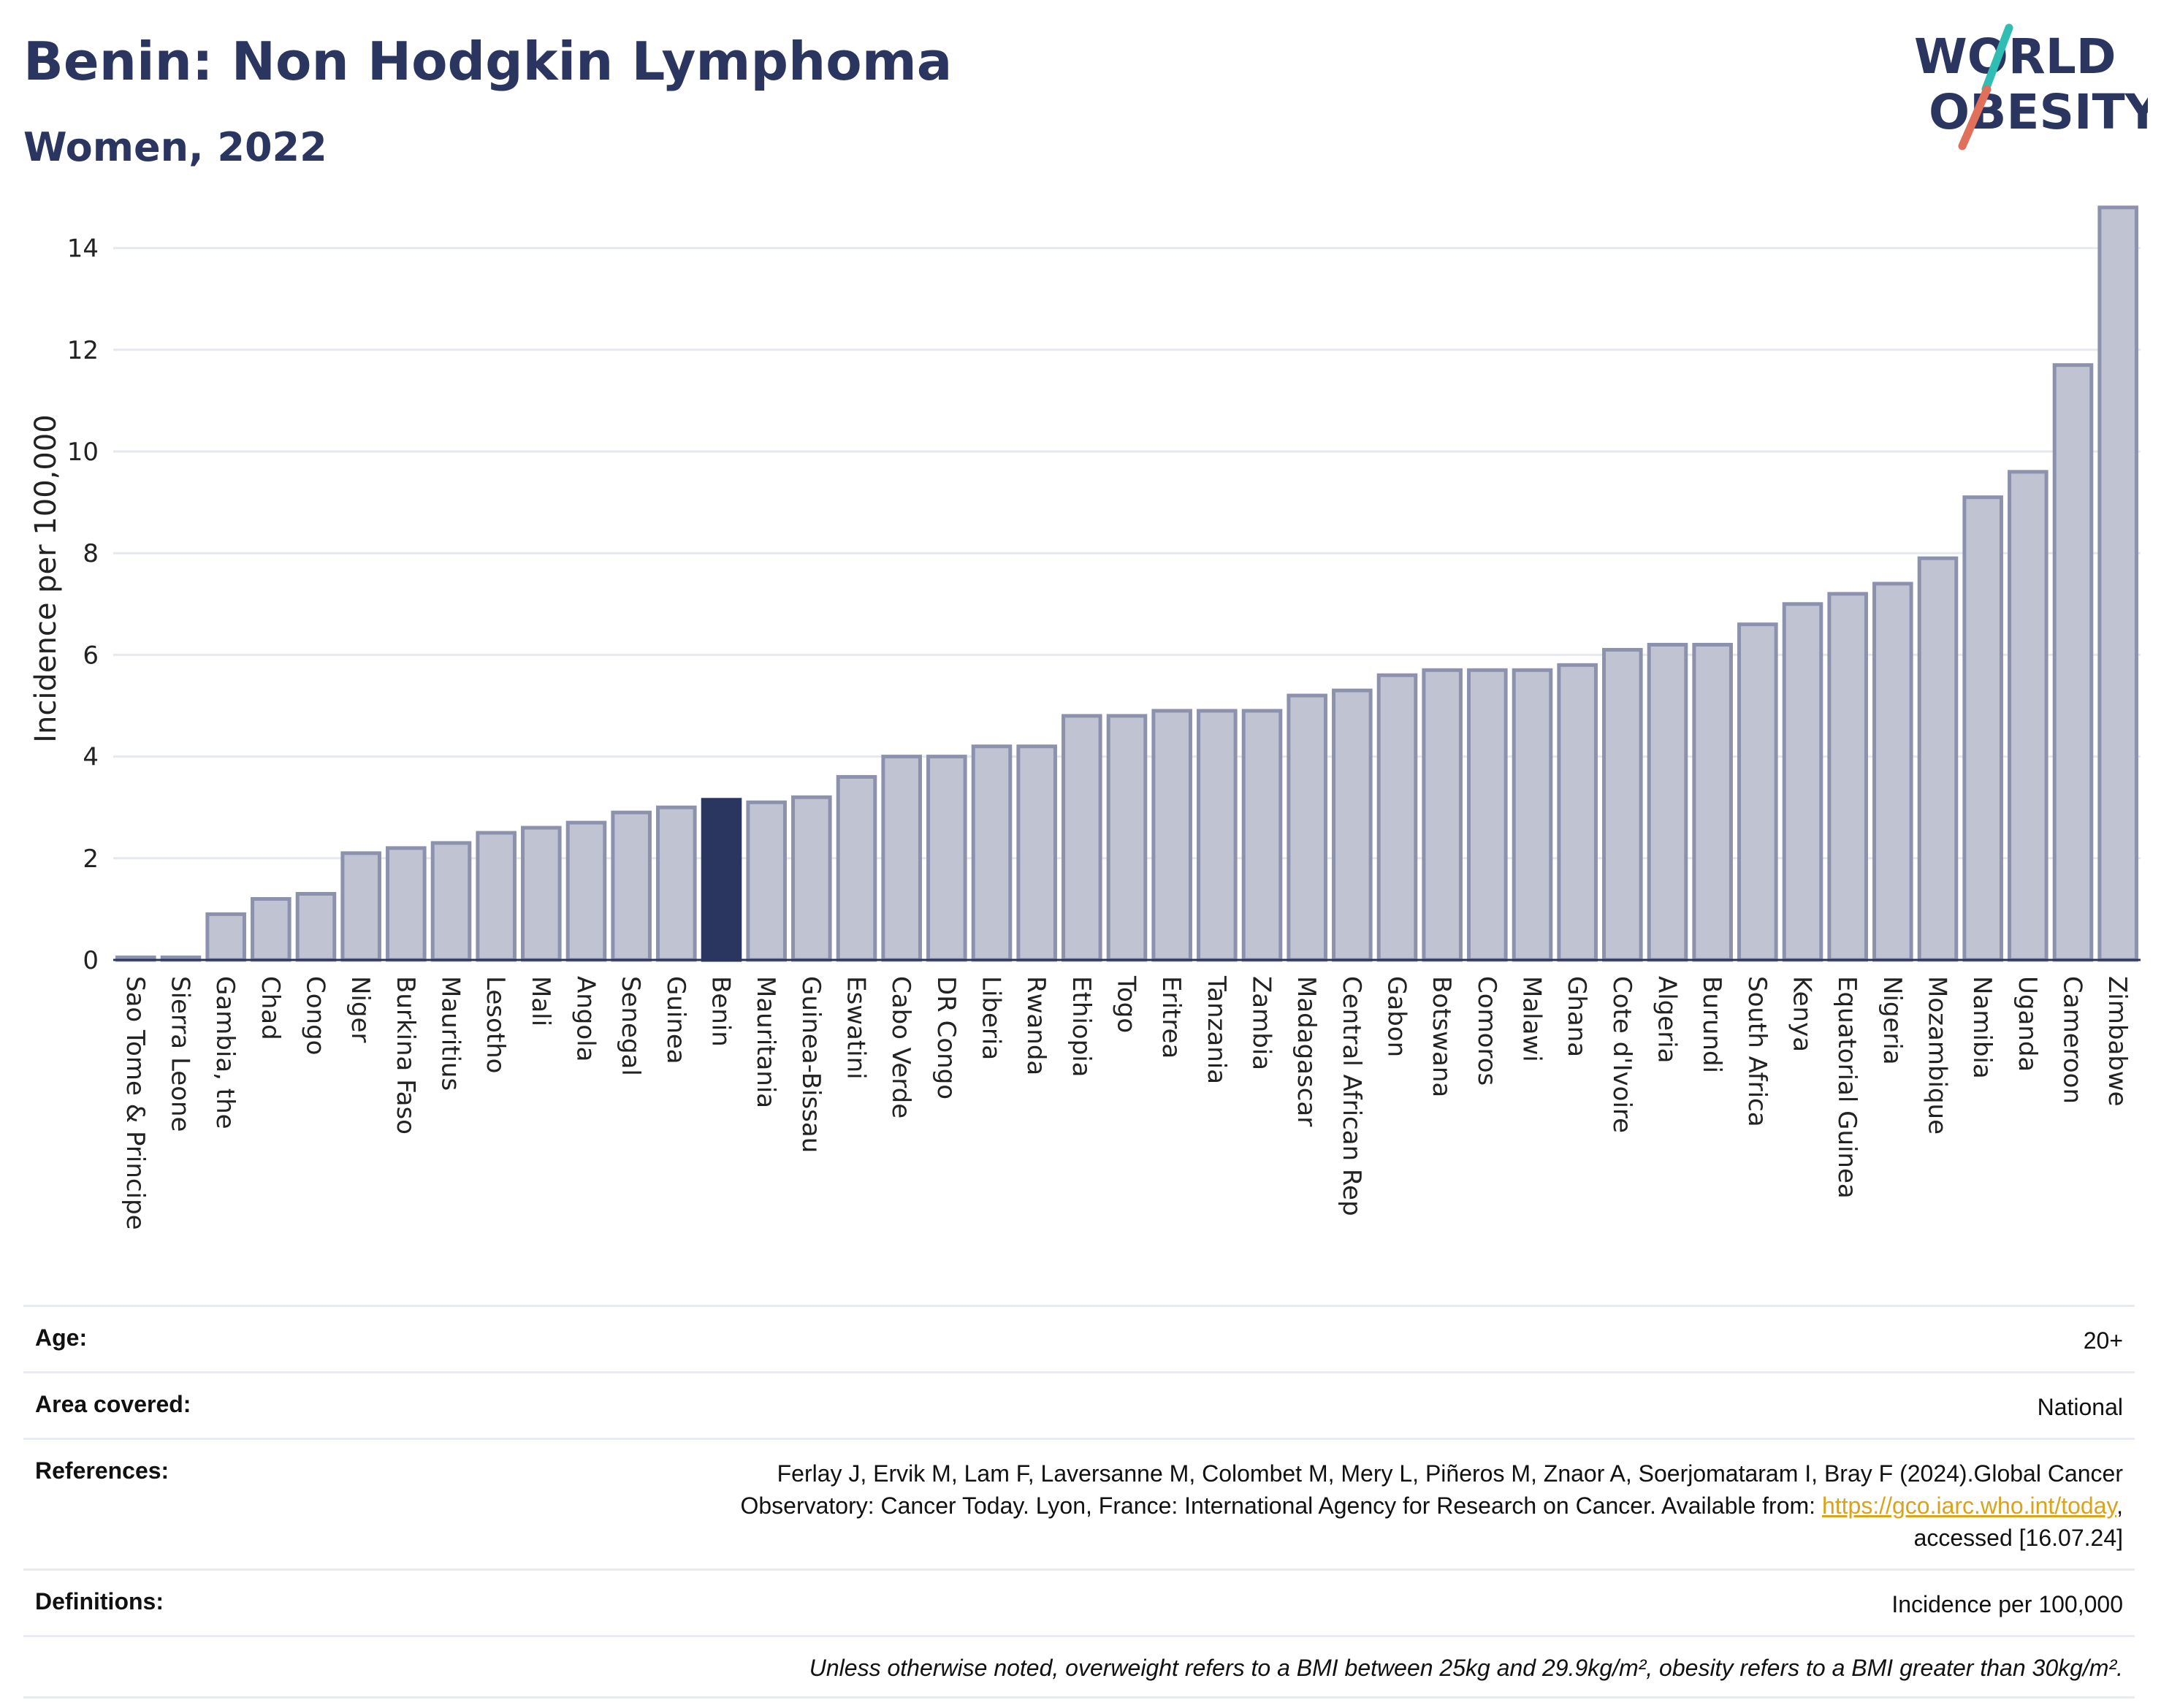 Image resolution: width=2161 pixels, height=1708 pixels. I want to click on logo-slash-coral, so click(1975, 118).